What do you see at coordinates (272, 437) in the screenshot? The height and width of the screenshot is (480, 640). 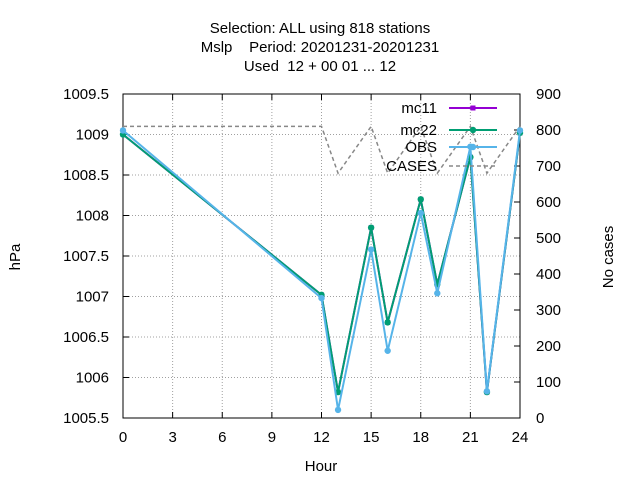 I see `x-tick-label: 9` at bounding box center [272, 437].